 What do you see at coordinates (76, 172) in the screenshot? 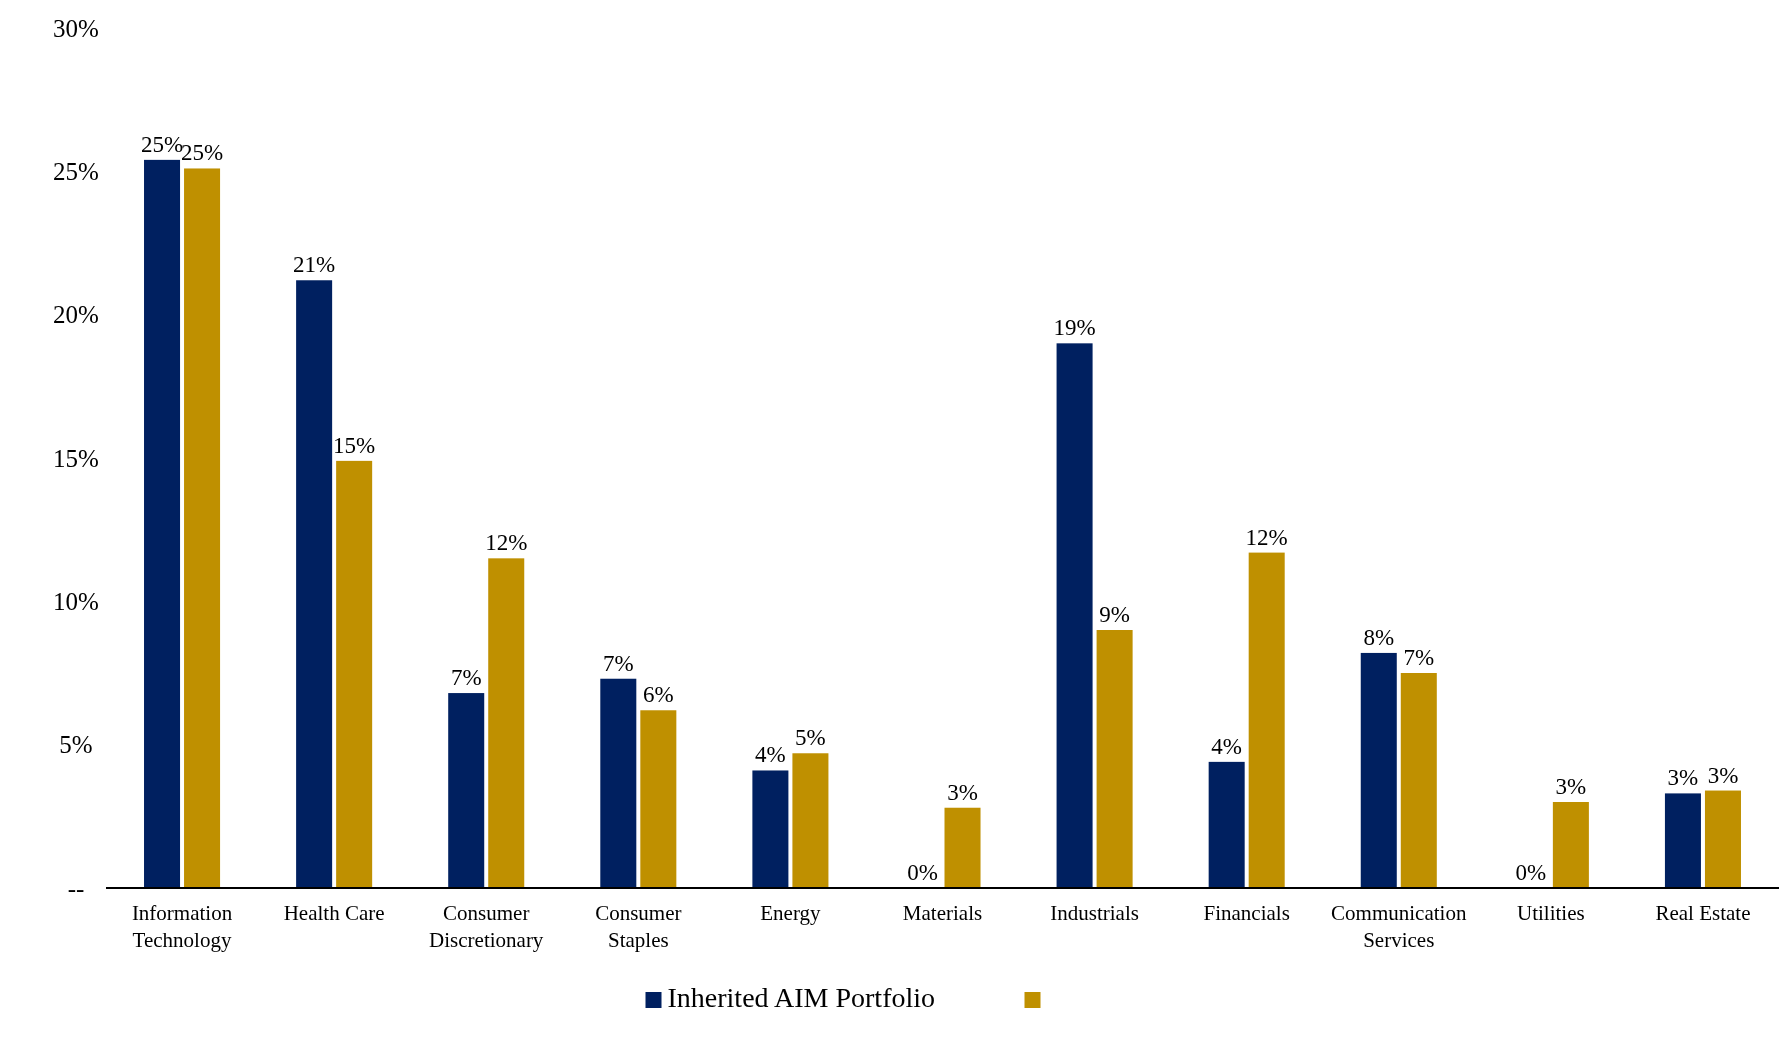
I see `y-tick-label: 25%` at bounding box center [76, 172].